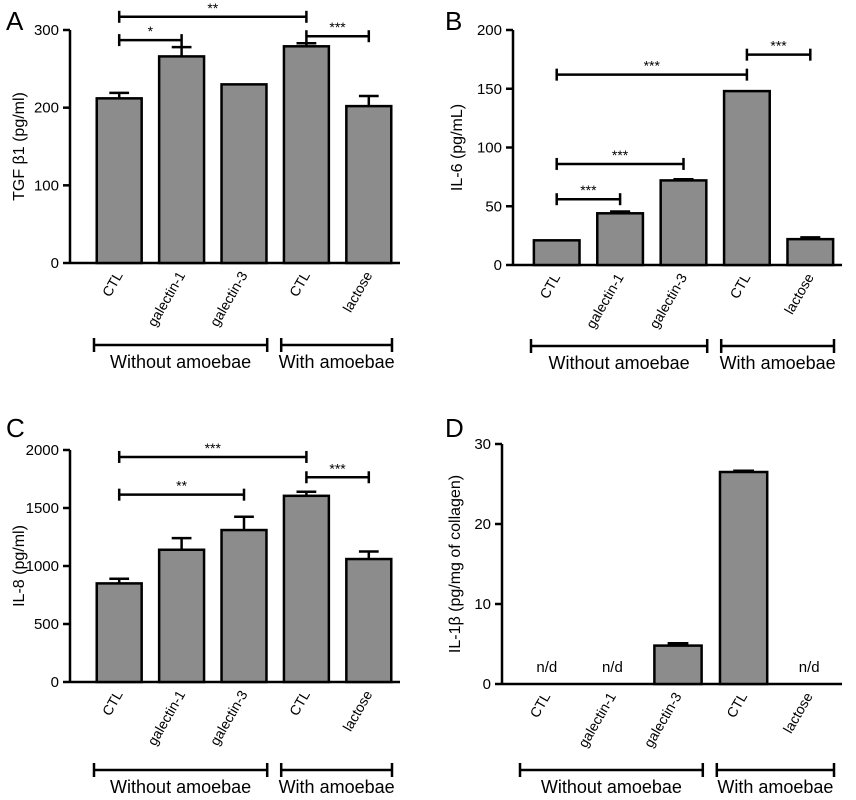 This screenshot has height=800, width=856. I want to click on y-tick-label: 300, so click(46, 30).